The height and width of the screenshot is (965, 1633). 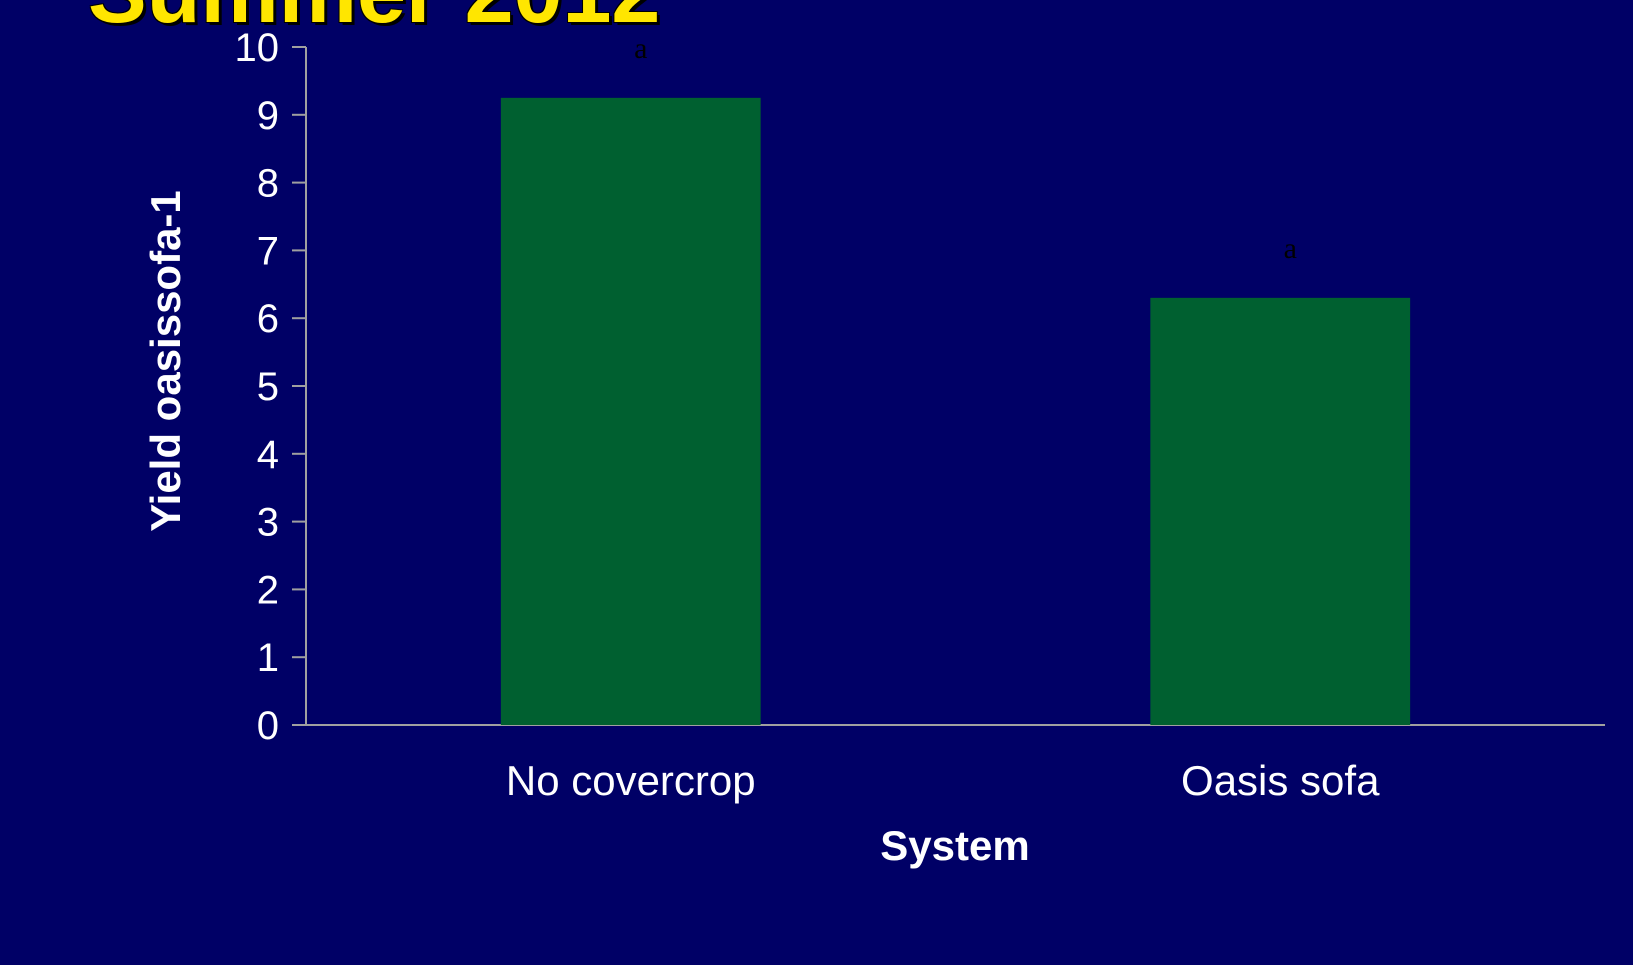 I want to click on y-axis: 0 1 2 3 4 5 6 7 8 9 10, so click(x=271, y=387).